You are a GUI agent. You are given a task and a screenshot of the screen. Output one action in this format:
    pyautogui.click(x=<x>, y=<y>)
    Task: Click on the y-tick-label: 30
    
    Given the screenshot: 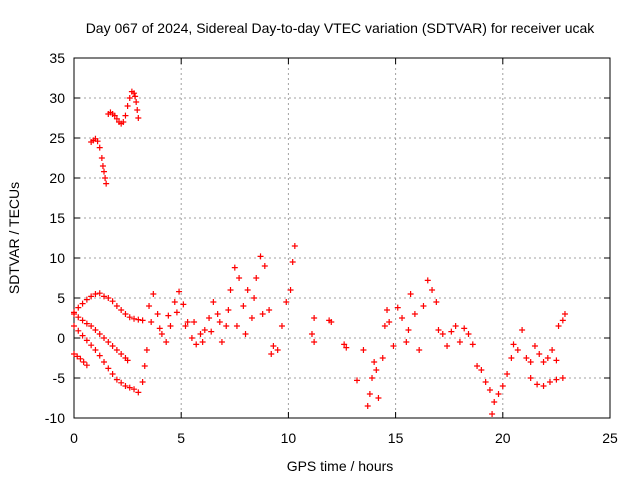 What is the action you would take?
    pyautogui.click(x=57, y=98)
    